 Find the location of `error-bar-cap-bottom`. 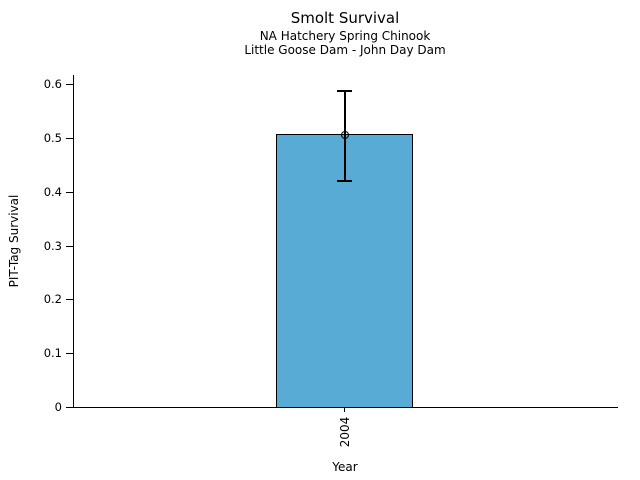

error-bar-cap-bottom is located at coordinates (344, 181).